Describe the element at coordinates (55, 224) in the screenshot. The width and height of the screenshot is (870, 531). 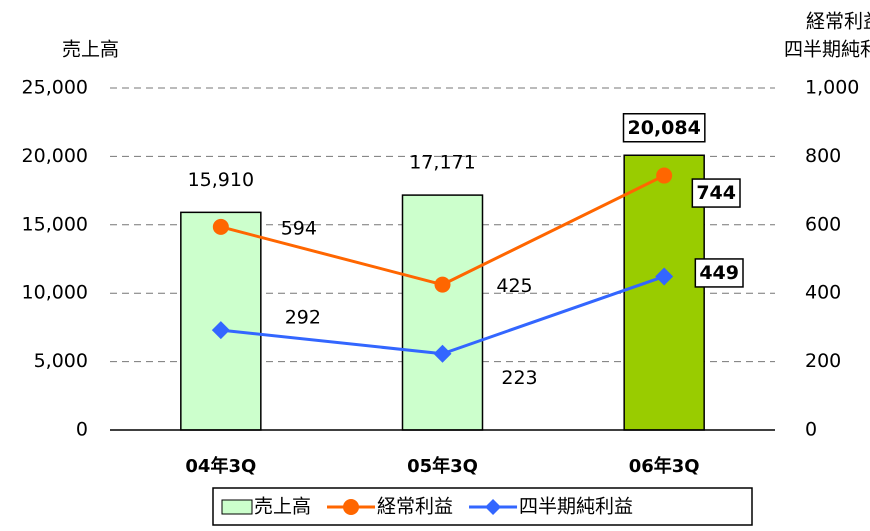
I see `y-tick-label: 15,000` at that location.